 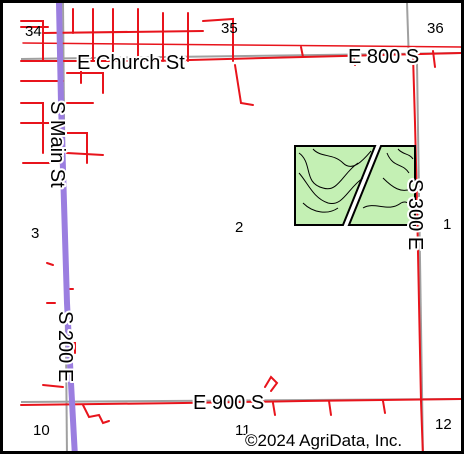 What do you see at coordinates (229, 28) in the screenshot?
I see `section-35-label: 35` at bounding box center [229, 28].